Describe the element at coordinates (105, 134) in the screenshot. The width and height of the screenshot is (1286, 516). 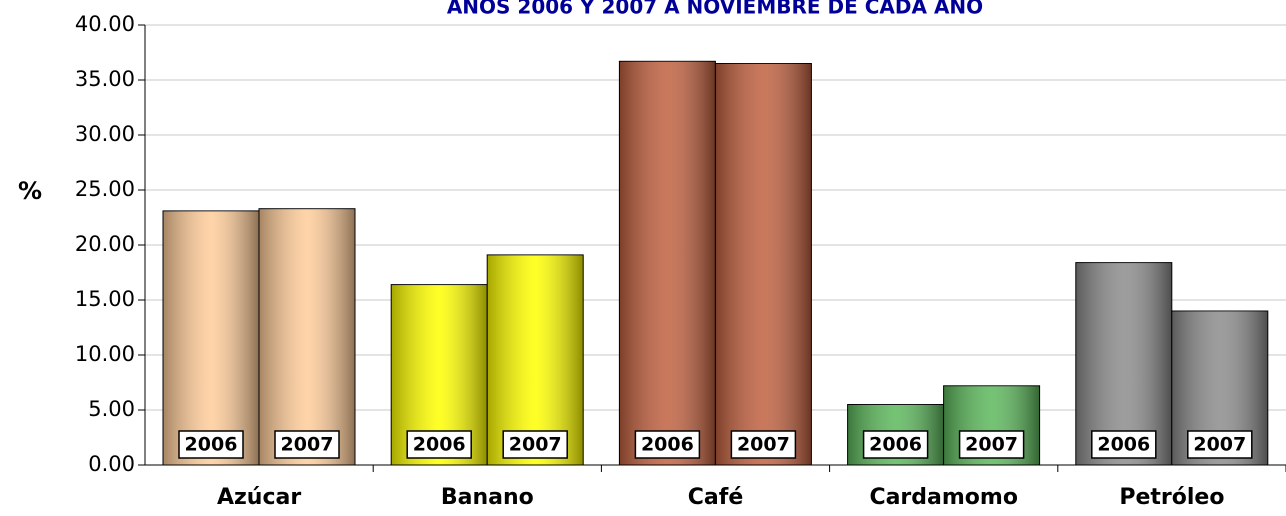
I see `y-tick-label: 30.00` at that location.